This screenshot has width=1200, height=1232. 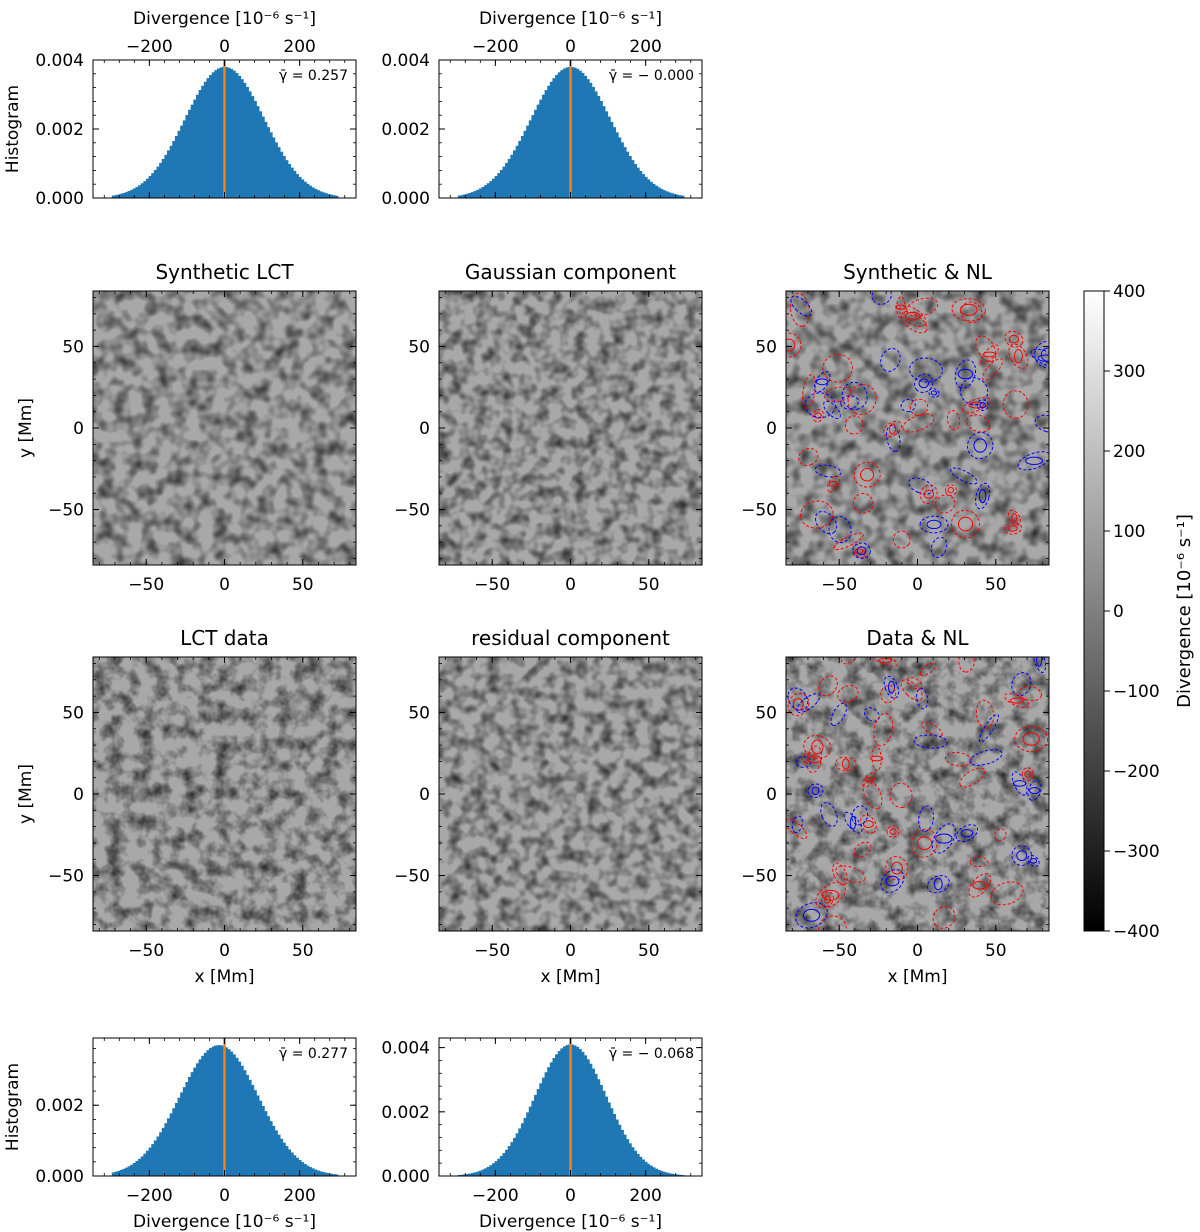 I want to click on map-lct-data: −50 0 50 −50 0 50 LCT data x [Mm] y [Mm], so click(x=186, y=806).